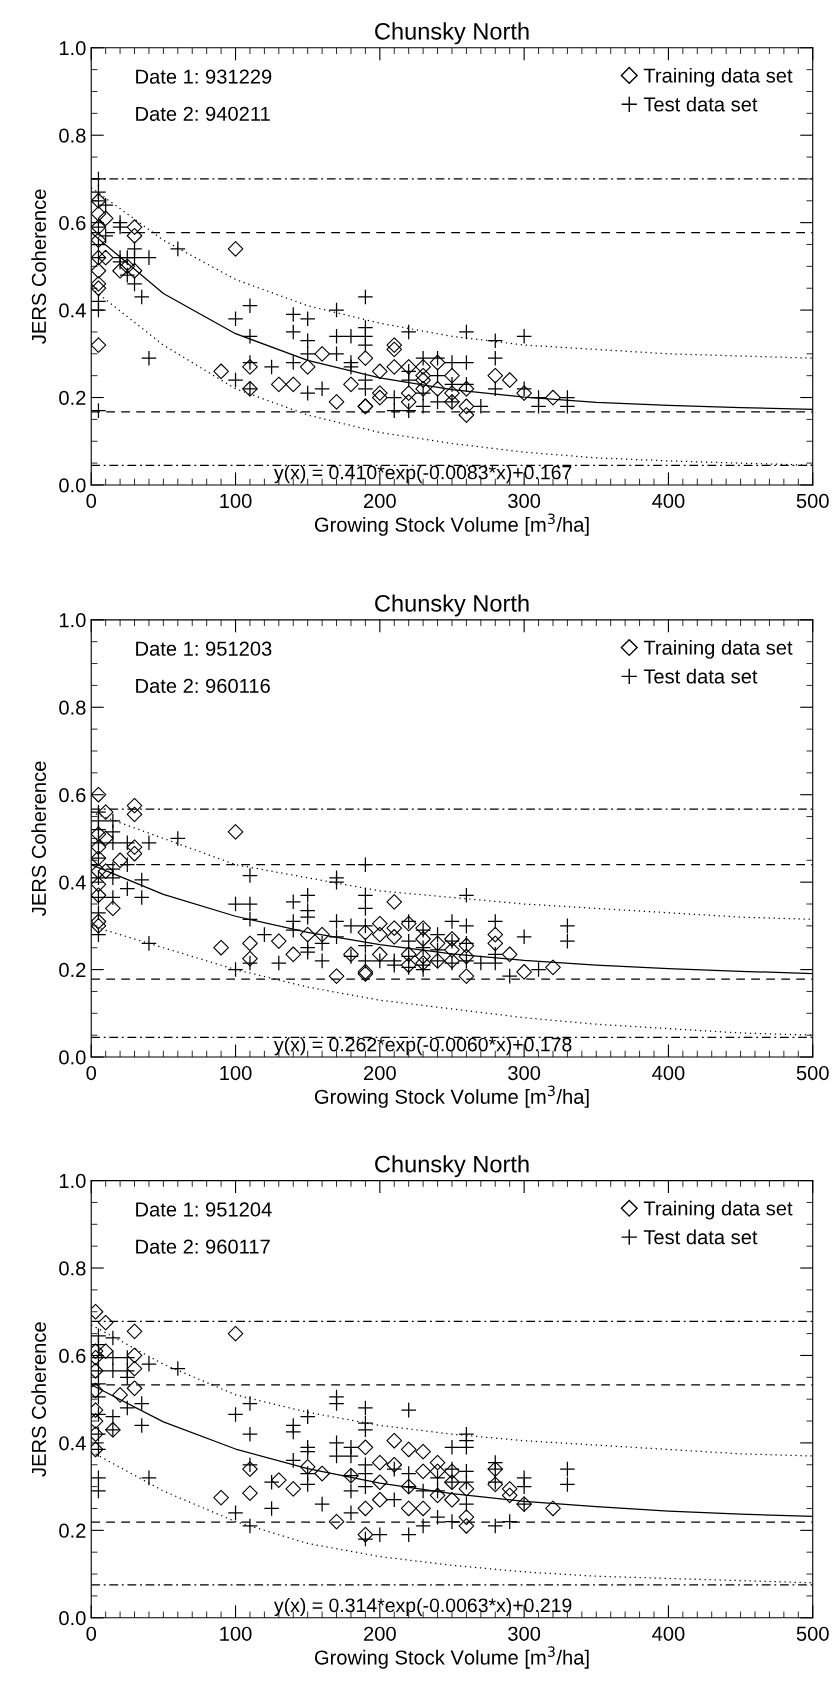  I want to click on annotation: Date 2: 960117, so click(203, 1246).